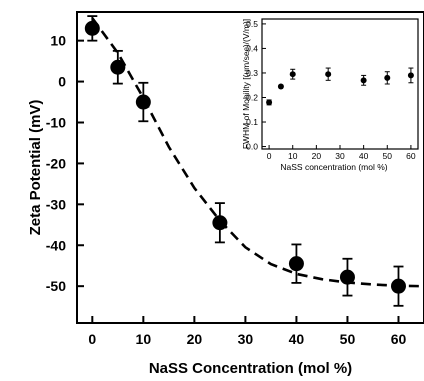  Describe the element at coordinates (250, 368) in the screenshot. I see `x-axis-label: NaSS Concentration (mol %)` at that location.